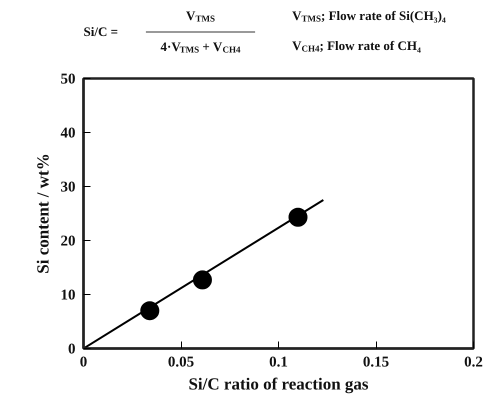  I want to click on y-tick-label: 40, so click(68, 134).